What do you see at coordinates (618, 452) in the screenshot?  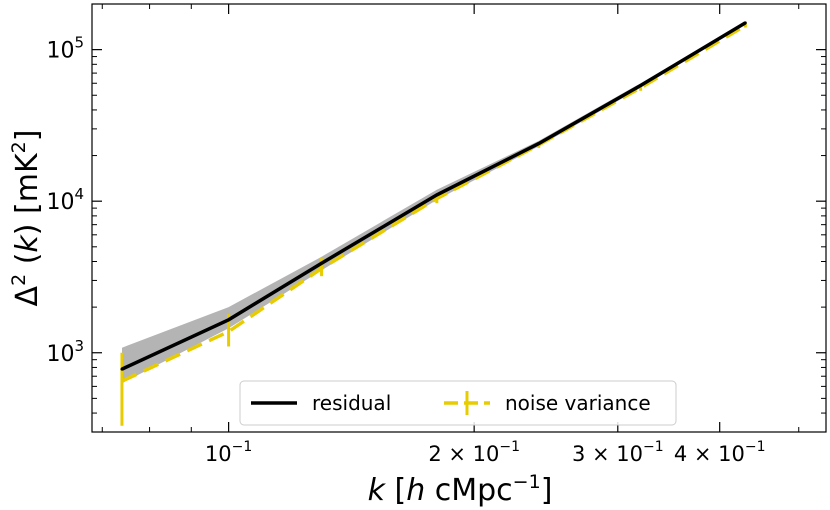 I see `x-tick-label: 3 × 10⁻¹` at bounding box center [618, 452].